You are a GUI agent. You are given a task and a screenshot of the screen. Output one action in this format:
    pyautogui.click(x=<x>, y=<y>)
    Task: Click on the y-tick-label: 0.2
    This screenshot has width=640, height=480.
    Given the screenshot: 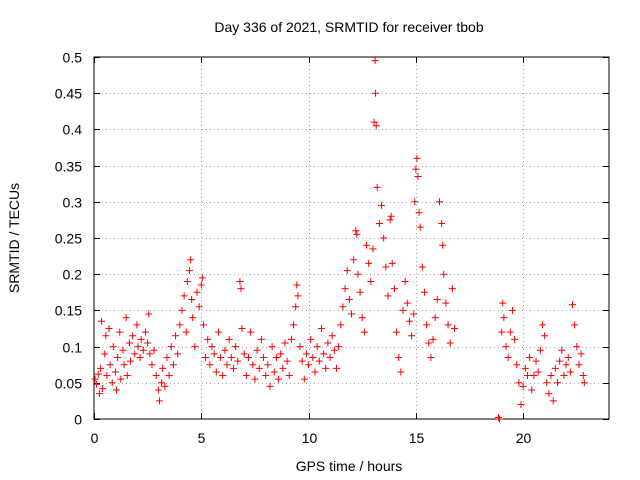 What is the action you would take?
    pyautogui.click(x=73, y=275)
    